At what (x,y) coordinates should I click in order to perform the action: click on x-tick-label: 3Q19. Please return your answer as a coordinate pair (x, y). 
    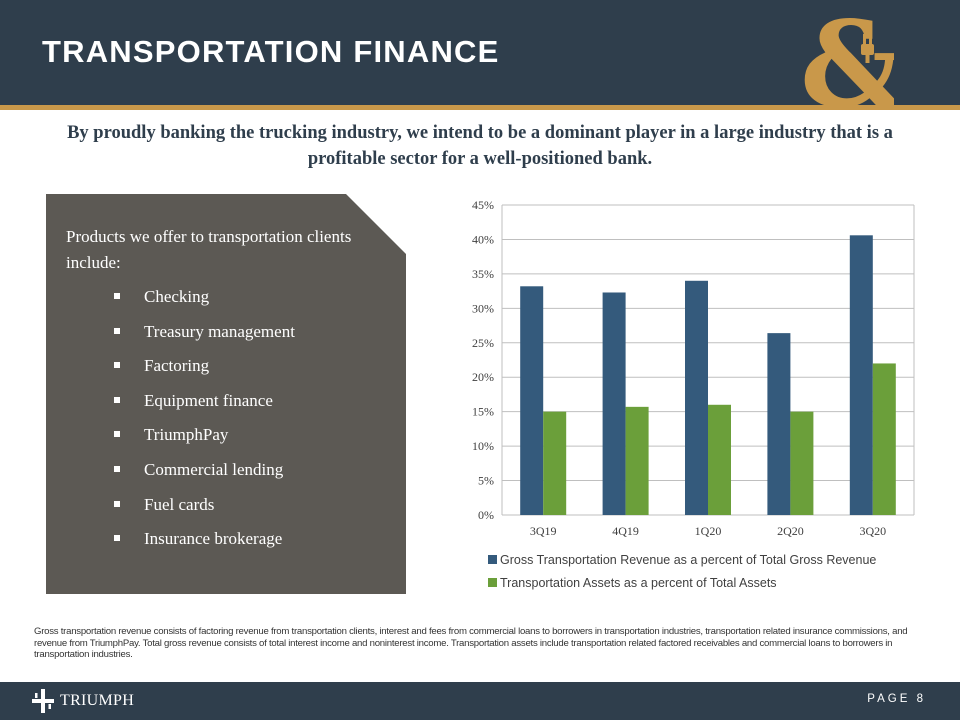
    Looking at the image, I should click on (543, 531).